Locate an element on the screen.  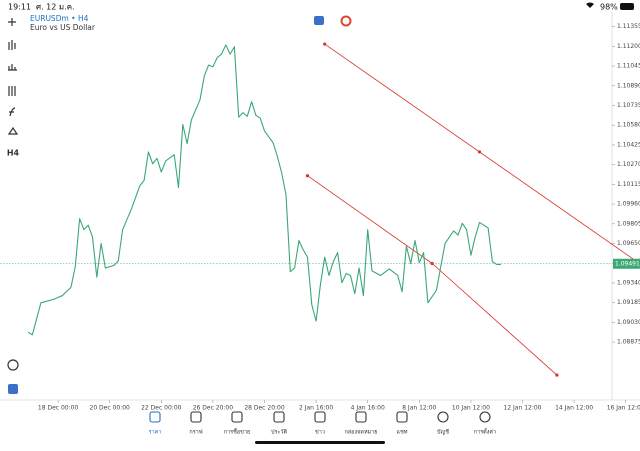
compass-tool is located at coordinates (13, 365).